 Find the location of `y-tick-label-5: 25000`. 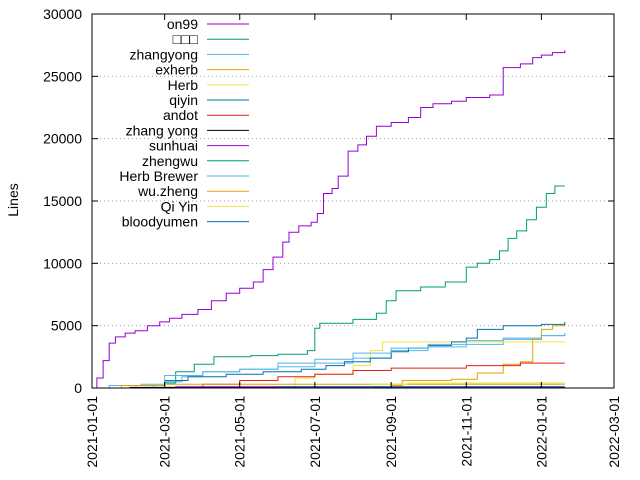

y-tick-label-5: 25000 is located at coordinates (62, 76).